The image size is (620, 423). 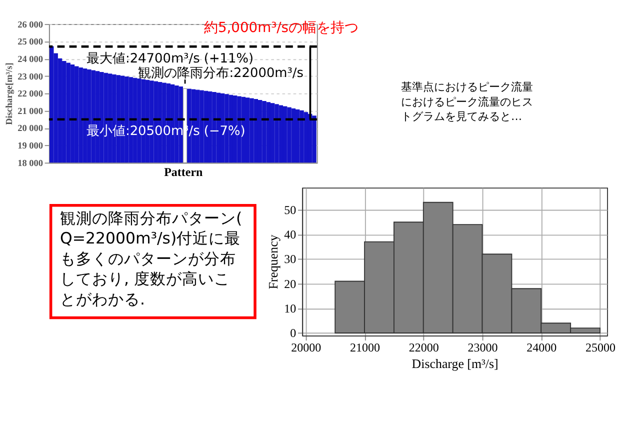 What do you see at coordinates (10, 93) in the screenshot?
I see `y-axis-title: Discharge[m³/s]` at bounding box center [10, 93].